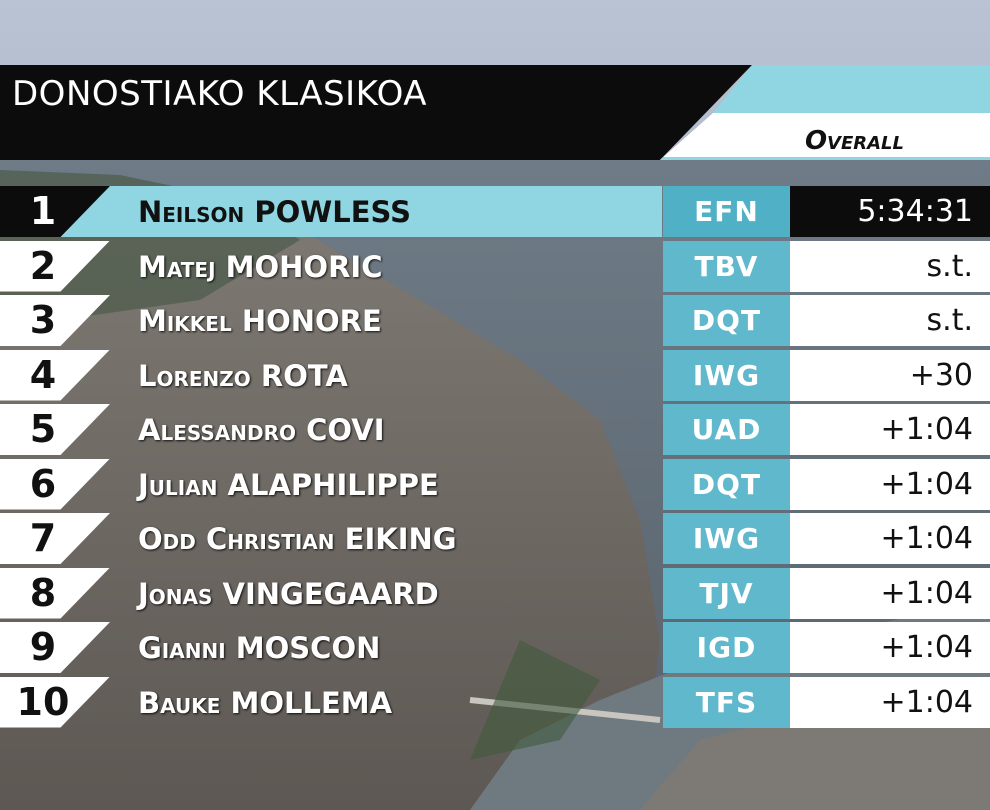 This screenshot has height=810, width=990. I want to click on rider-first-name: Jonas, so click(175, 593).